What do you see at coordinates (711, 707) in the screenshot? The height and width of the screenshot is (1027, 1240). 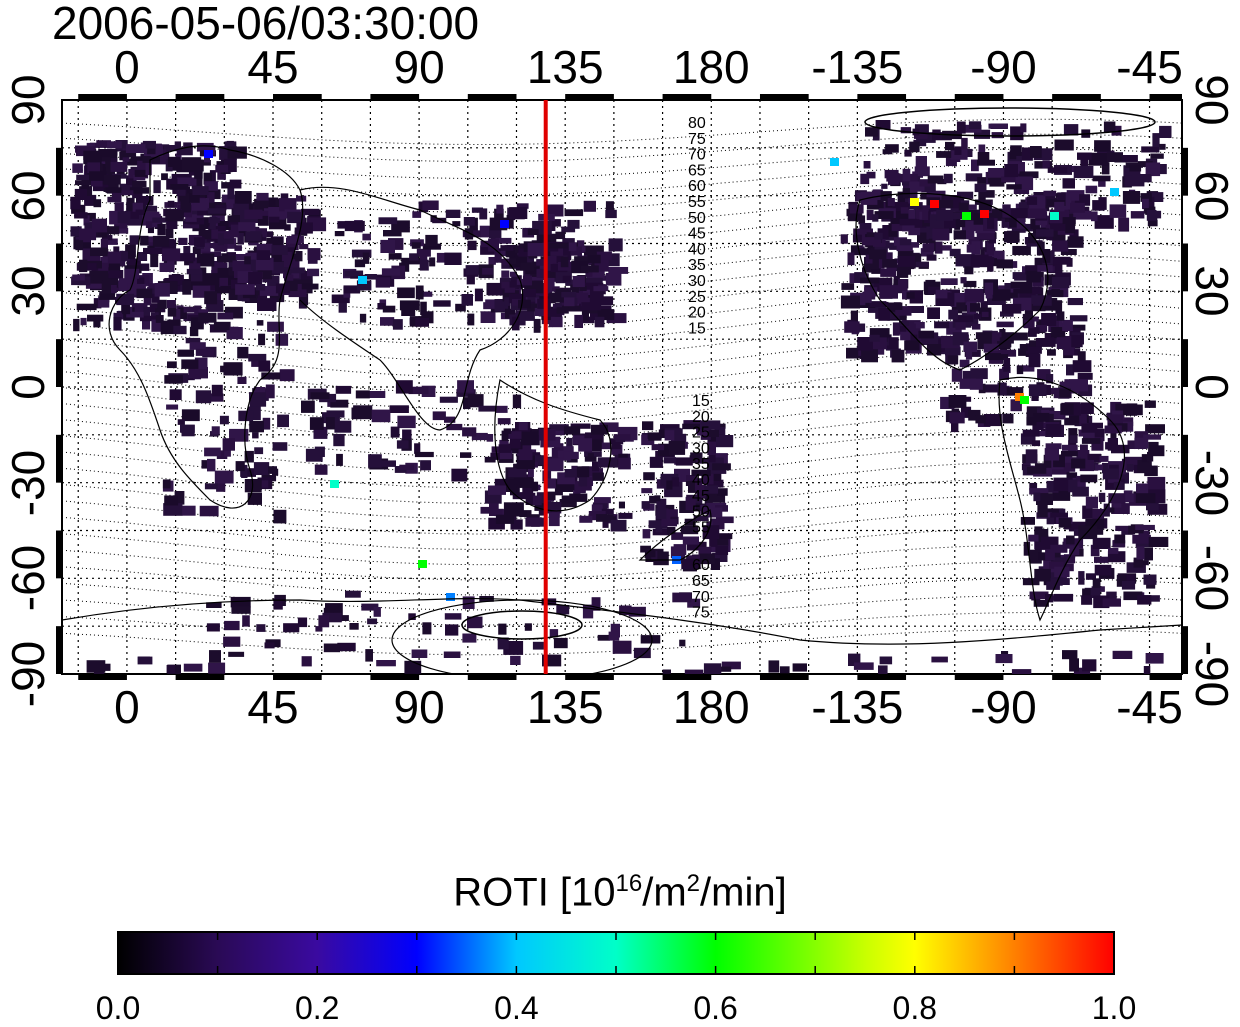 I see `x-tick-label-bottom: 180` at bounding box center [711, 707].